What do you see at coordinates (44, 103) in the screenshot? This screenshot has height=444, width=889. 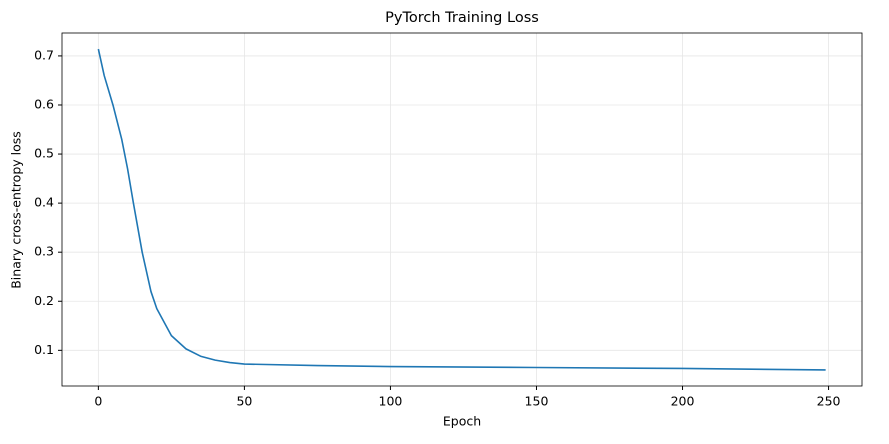 I see `y-tick-label: 0.6` at bounding box center [44, 103].